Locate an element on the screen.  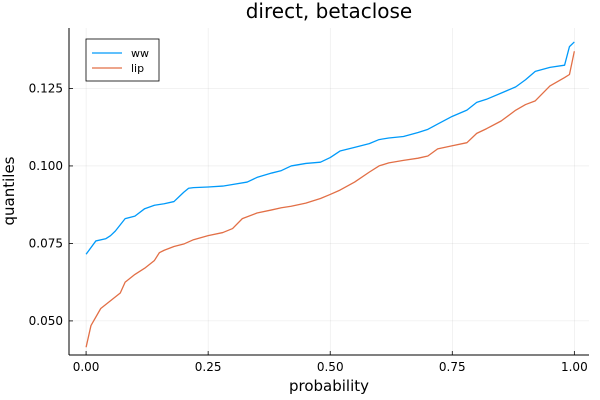
x-tick-label: 0.00 is located at coordinates (86, 367).